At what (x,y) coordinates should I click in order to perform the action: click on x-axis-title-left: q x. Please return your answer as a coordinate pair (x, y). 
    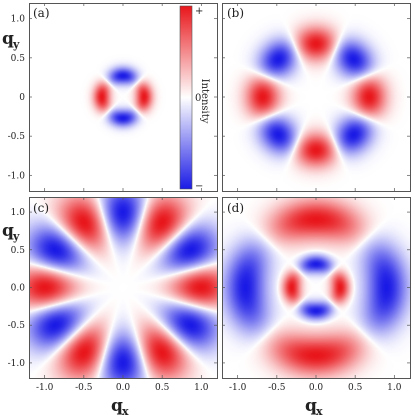
    Looking at the image, I should click on (120, 407).